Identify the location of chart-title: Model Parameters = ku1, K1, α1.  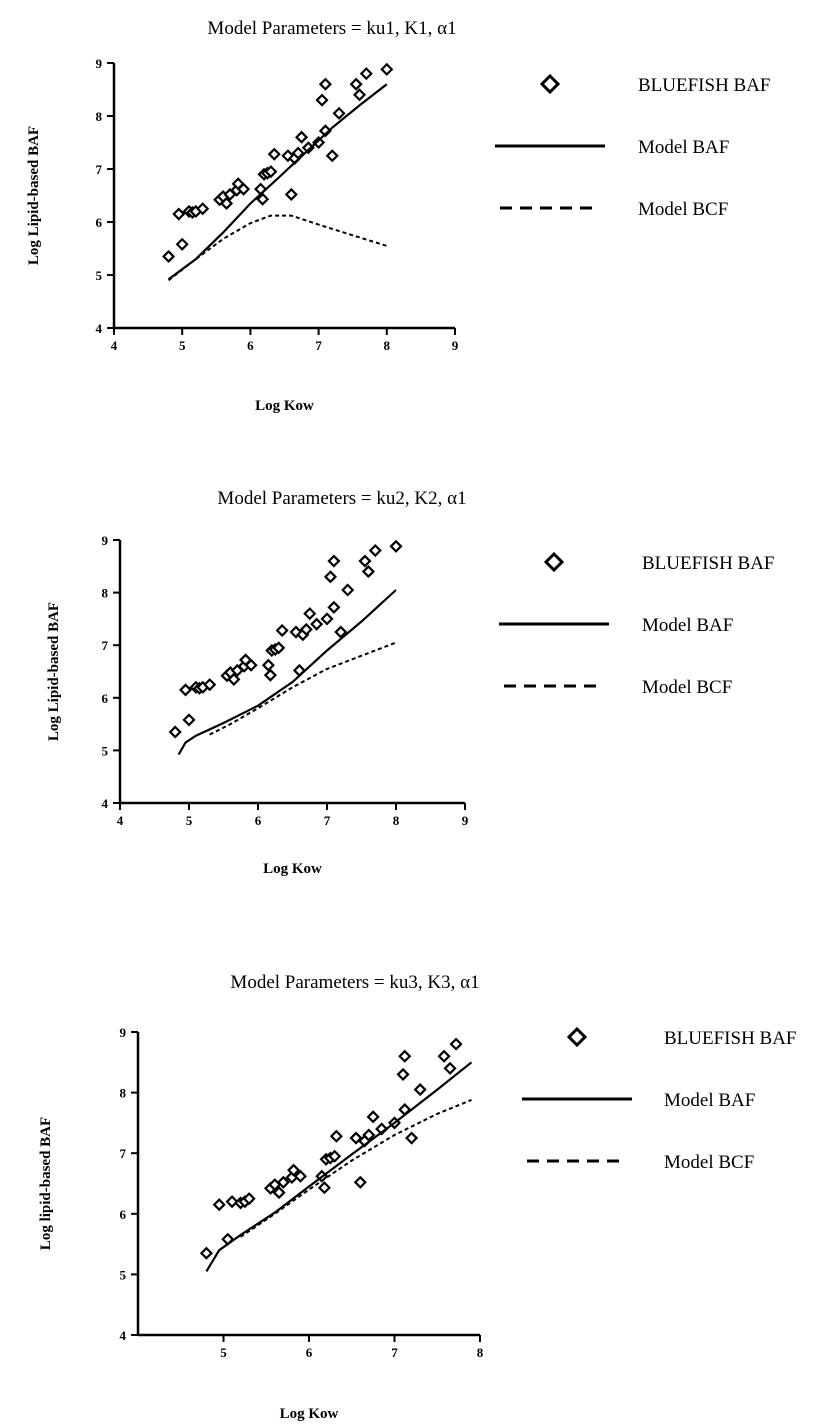
(331, 28).